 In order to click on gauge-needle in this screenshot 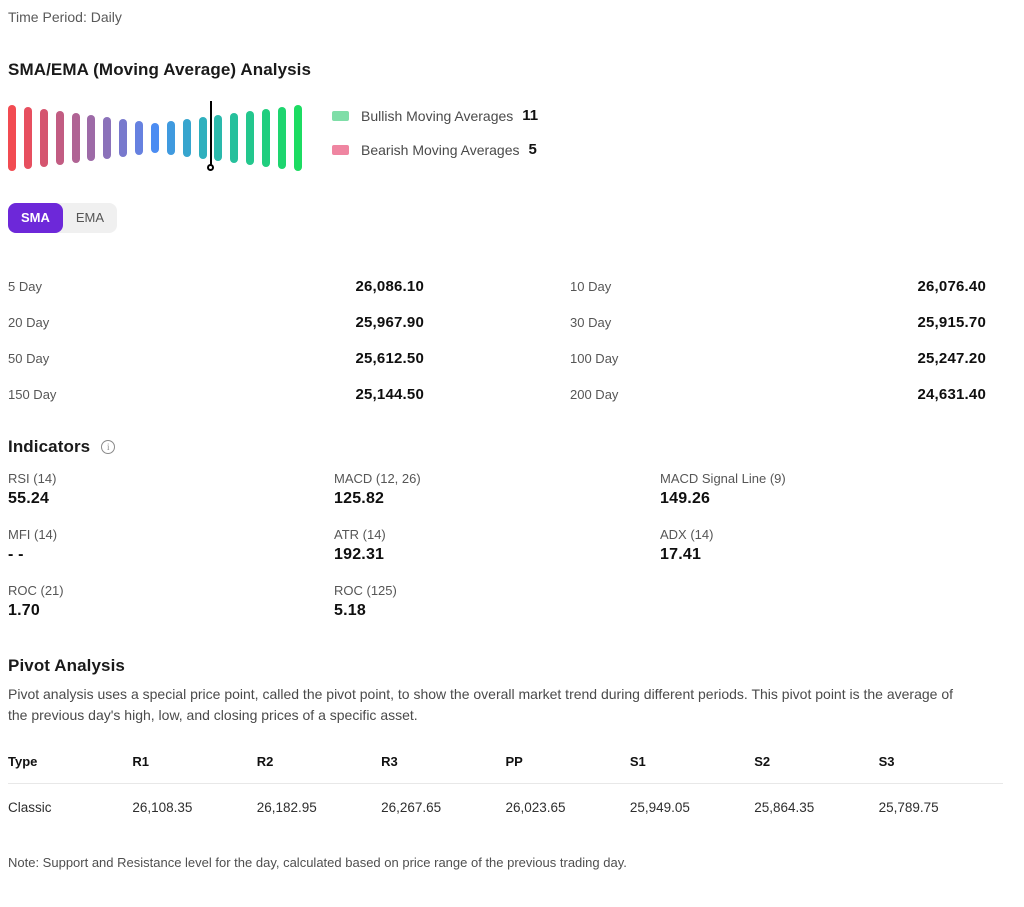, I will do `click(211, 139)`.